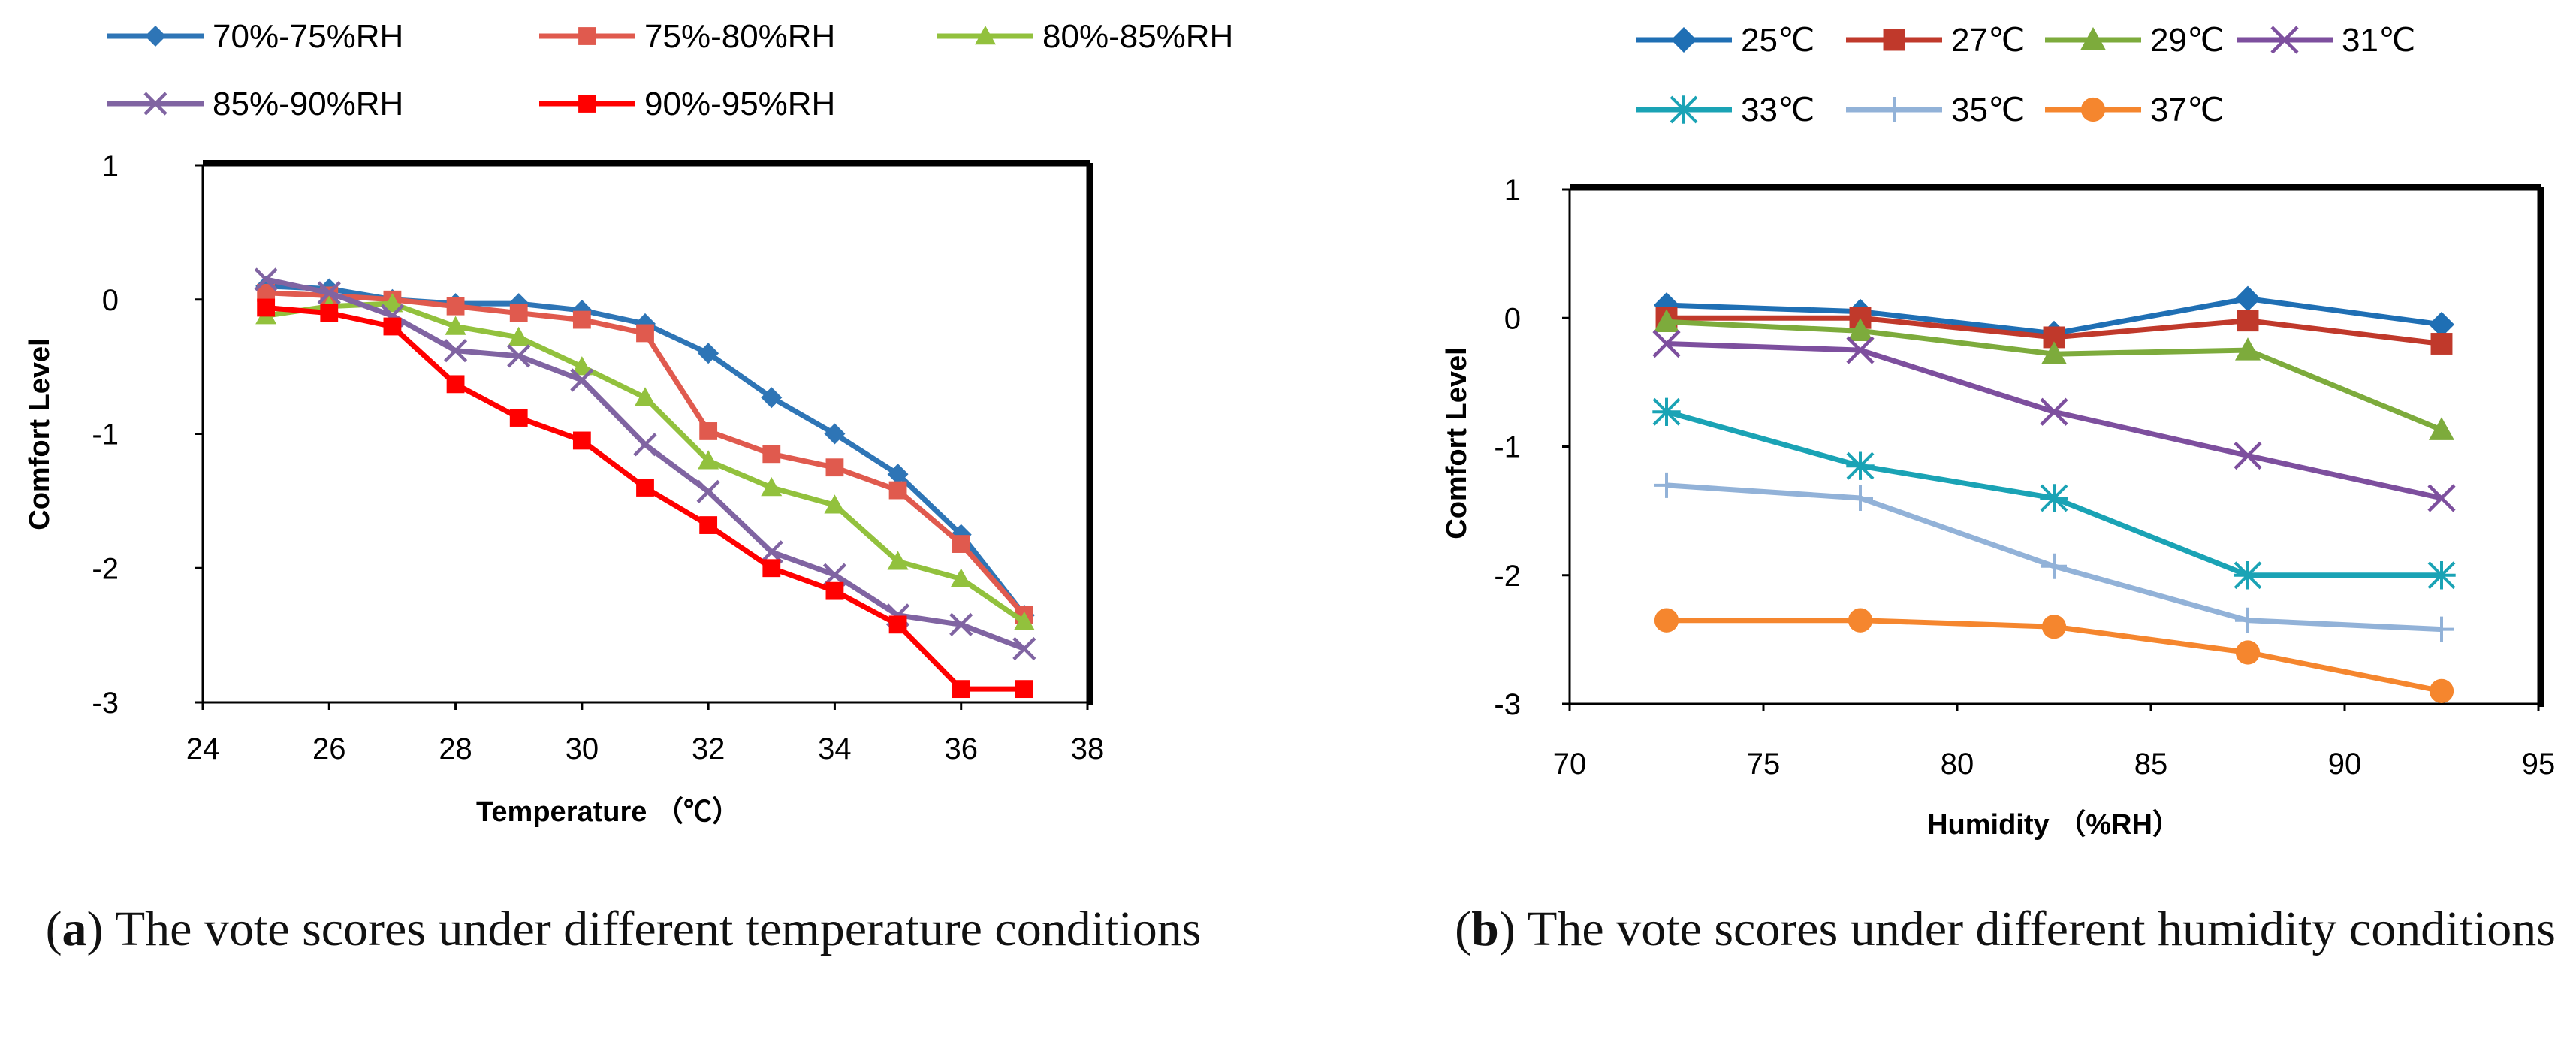 This screenshot has height=1054, width=2576. What do you see at coordinates (1725, 40) in the screenshot?
I see `legend-item: 25℃` at bounding box center [1725, 40].